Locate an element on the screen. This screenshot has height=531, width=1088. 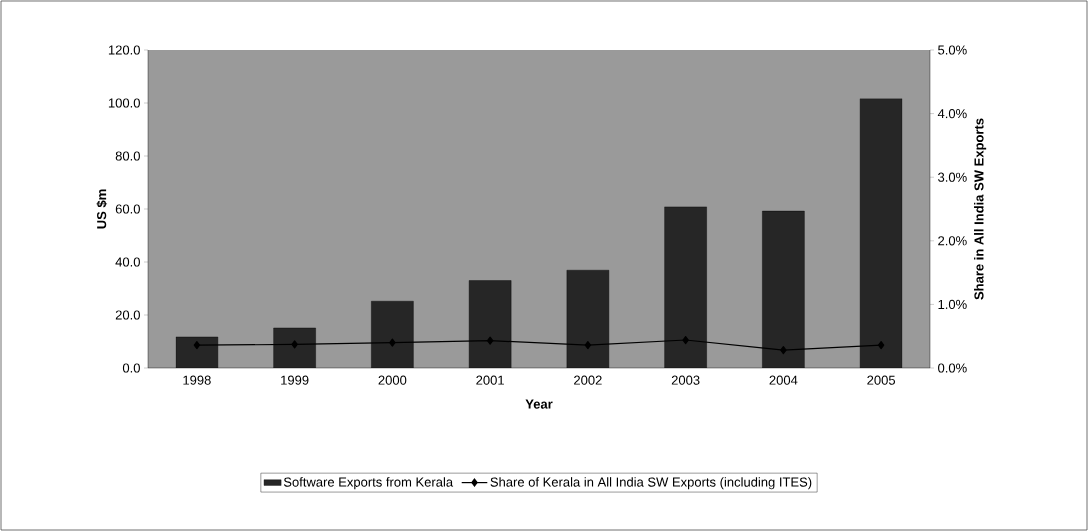
y2-axis-title: Share in All India SW Exports is located at coordinates (980, 209).